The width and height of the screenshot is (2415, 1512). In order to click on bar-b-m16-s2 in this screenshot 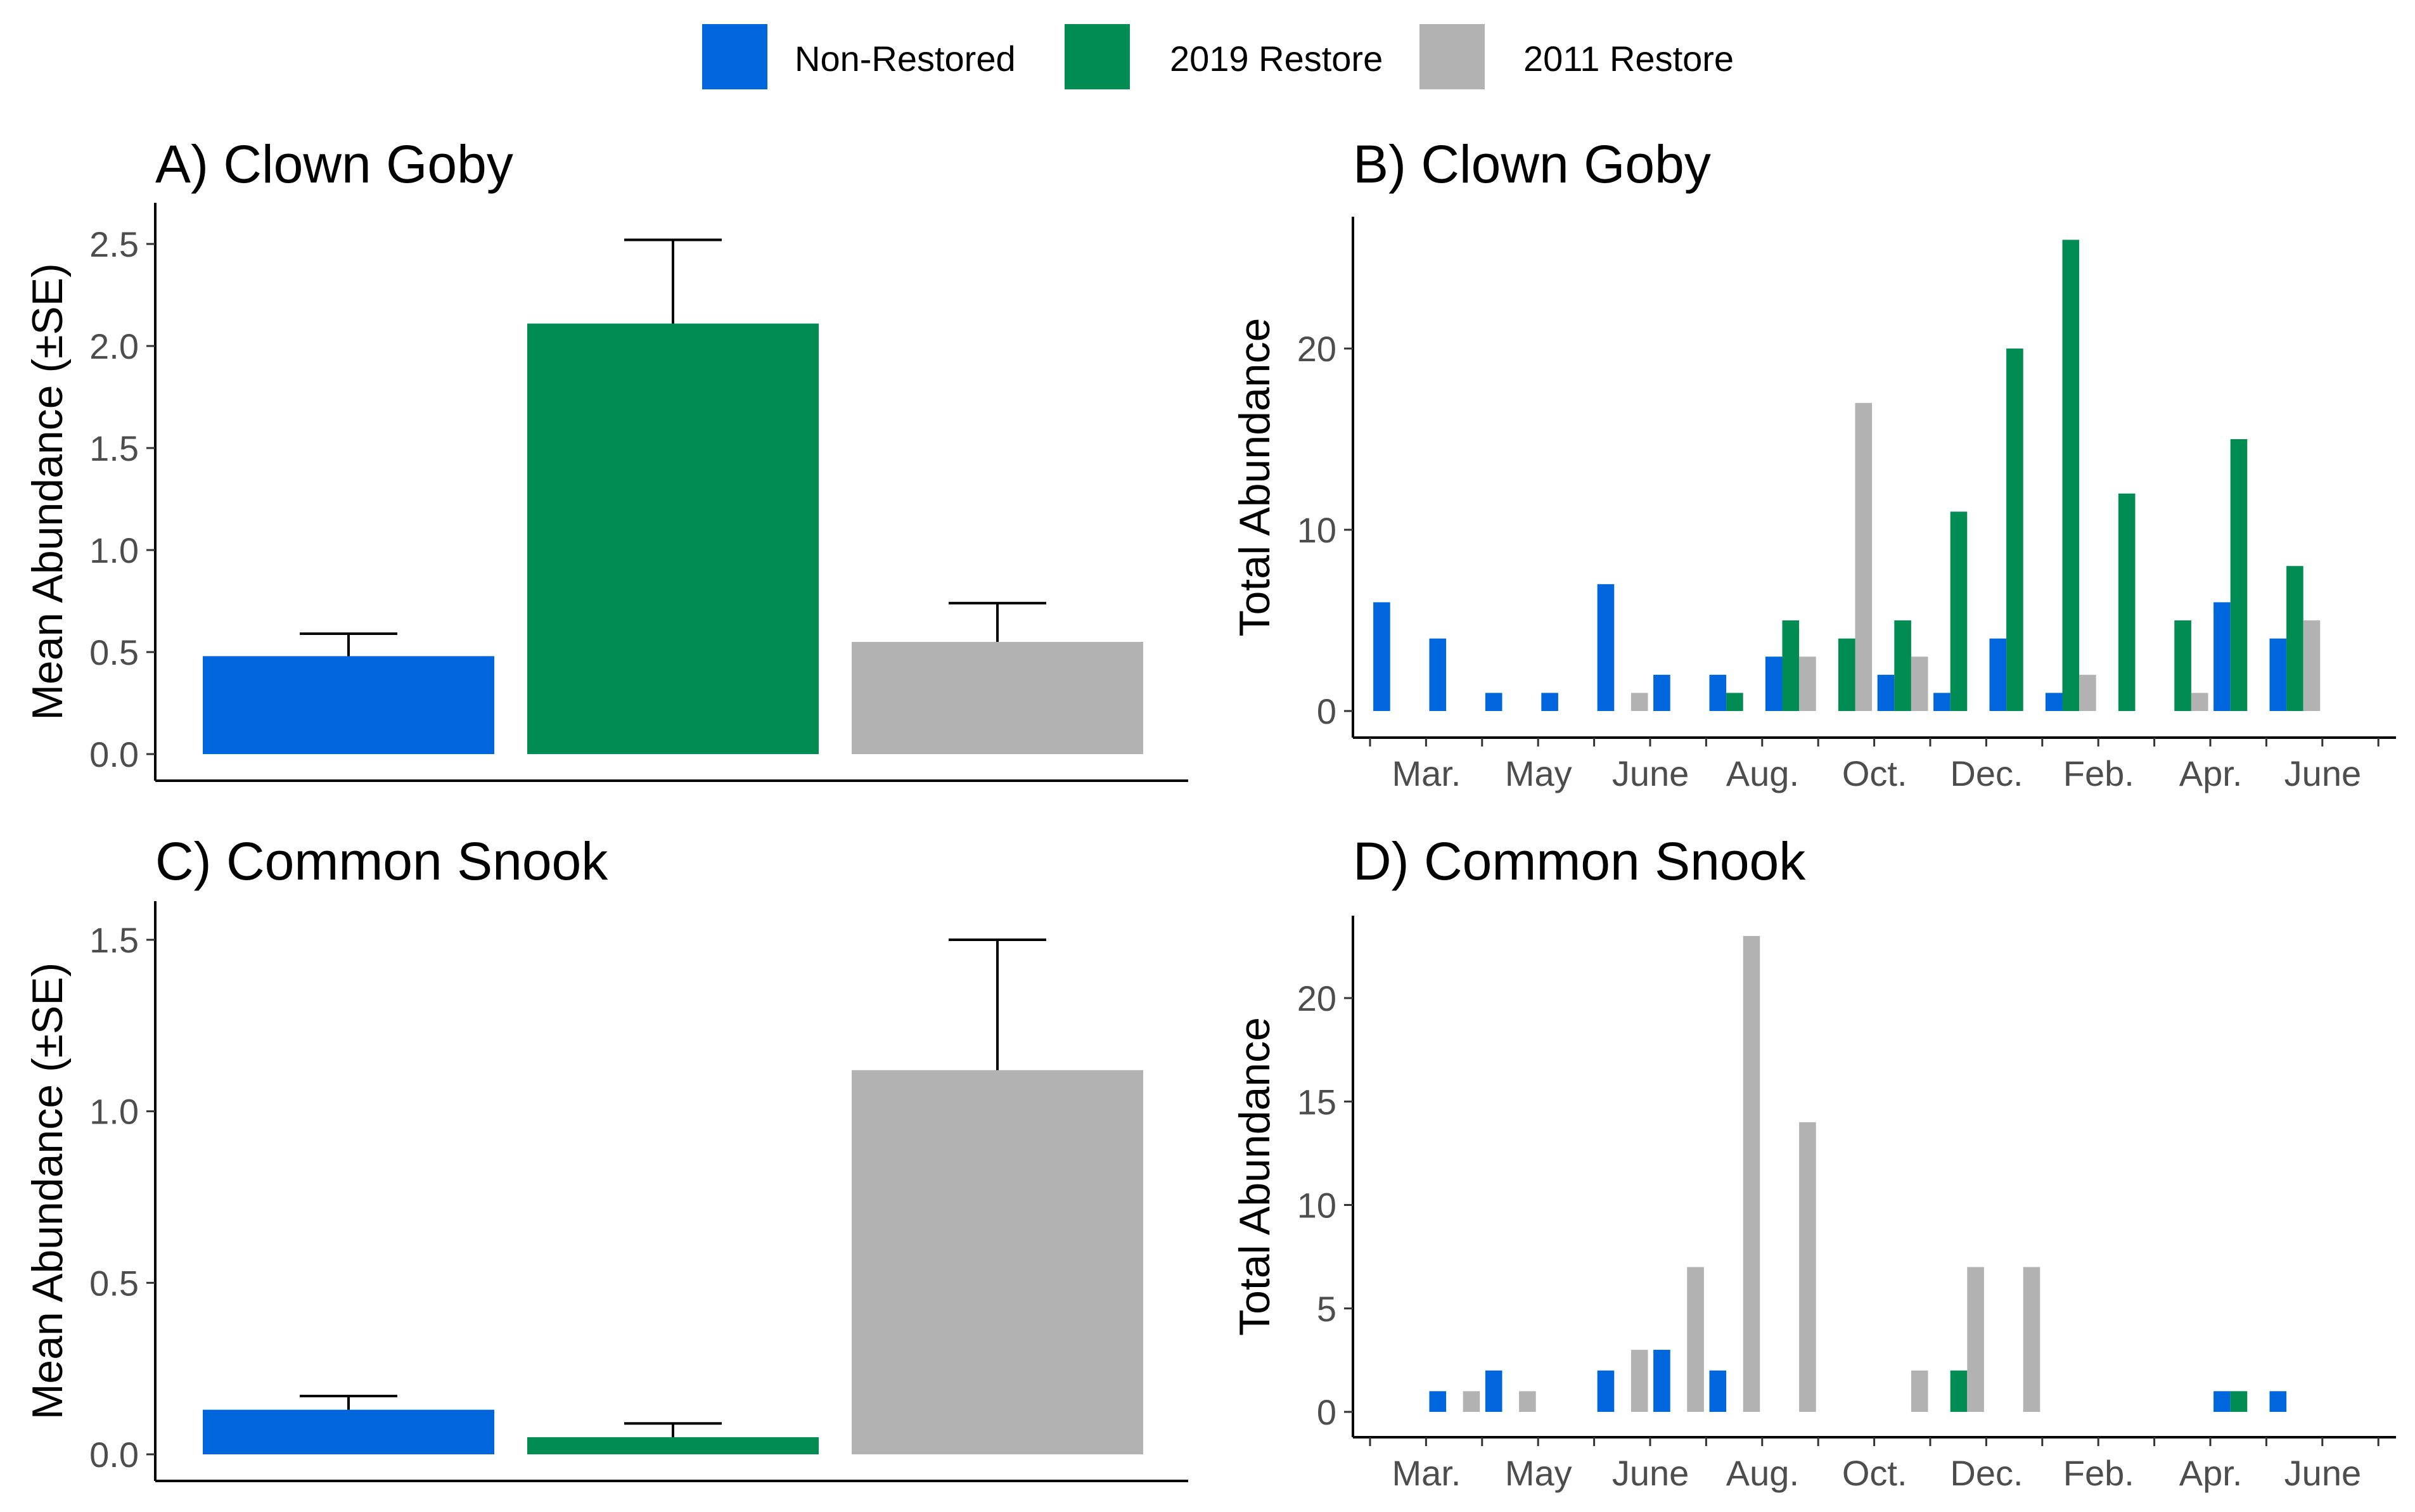, I will do `click(2312, 665)`.